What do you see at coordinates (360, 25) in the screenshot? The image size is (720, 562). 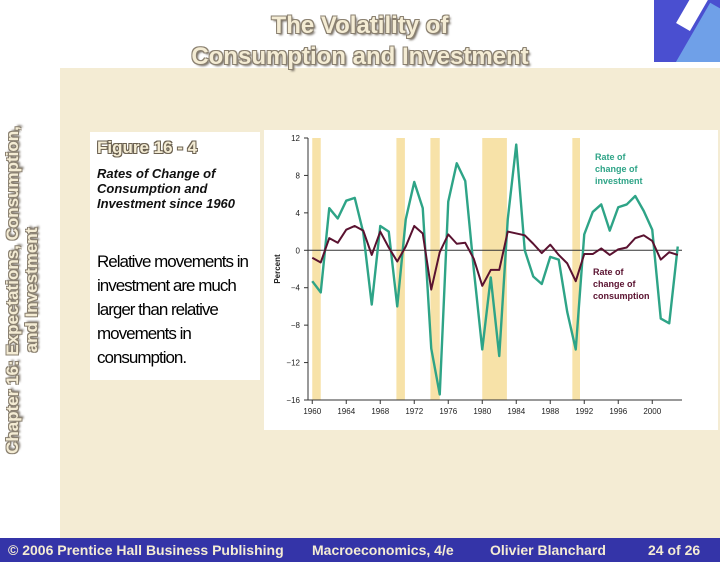 I see `slide-title-line1: The Volatility of` at bounding box center [360, 25].